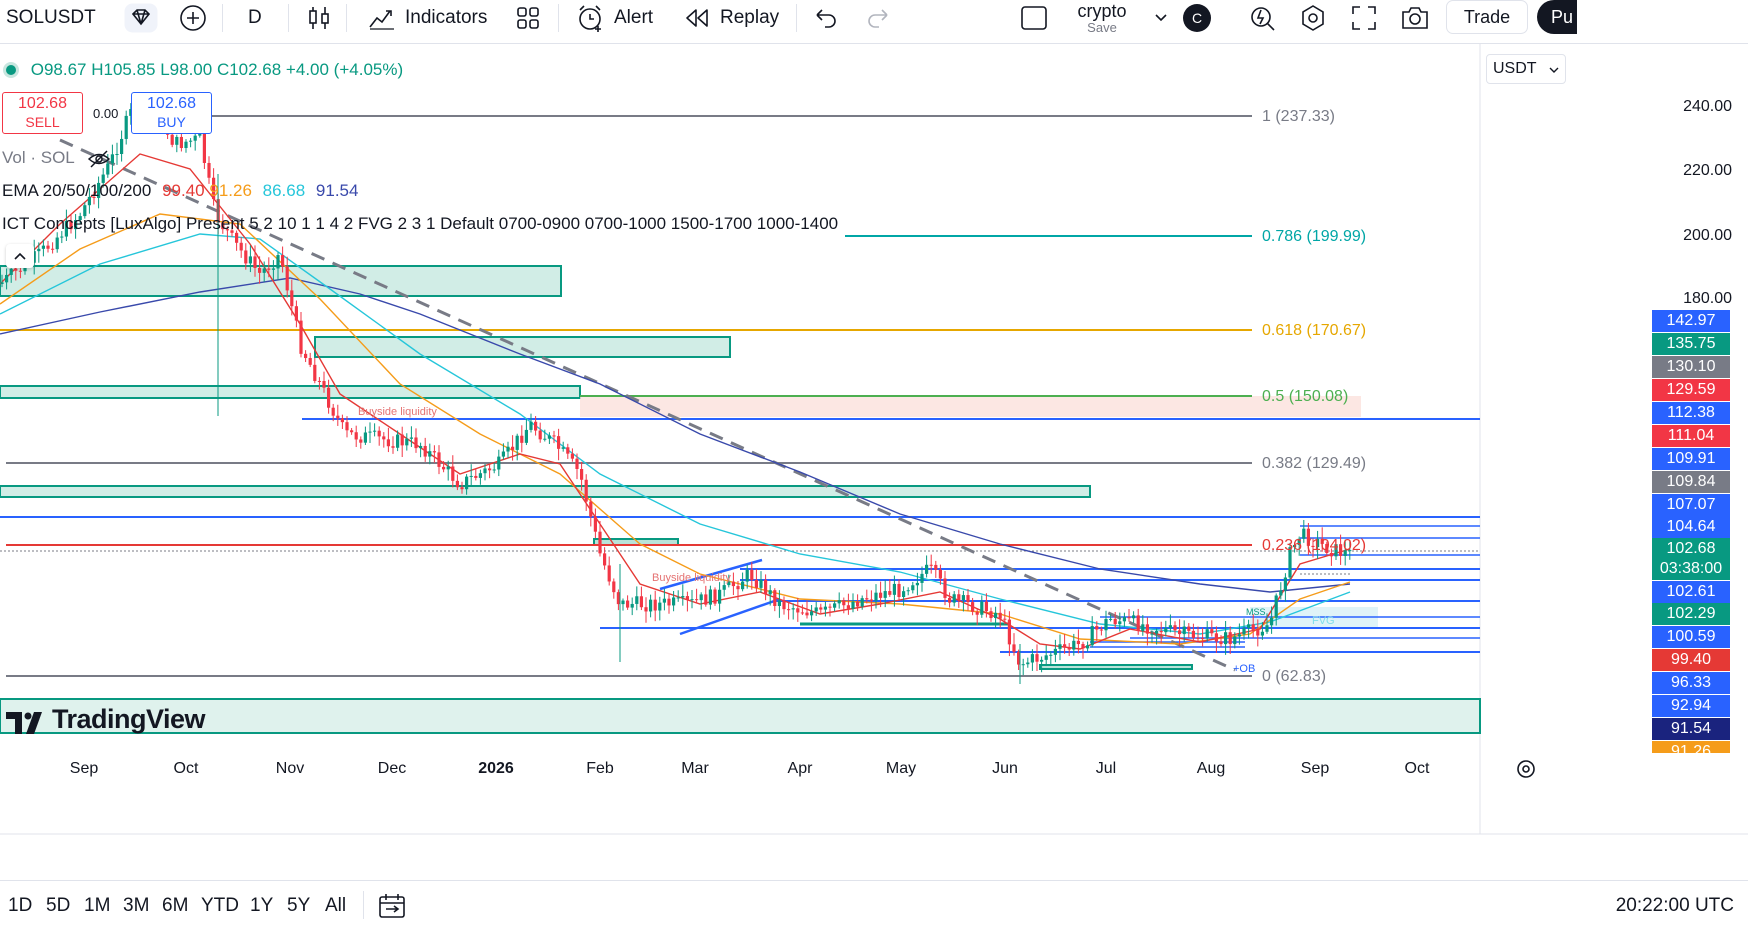 This screenshot has width=1748, height=931. What do you see at coordinates (1691, 747) in the screenshot?
I see `price-tag: 91.26` at bounding box center [1691, 747].